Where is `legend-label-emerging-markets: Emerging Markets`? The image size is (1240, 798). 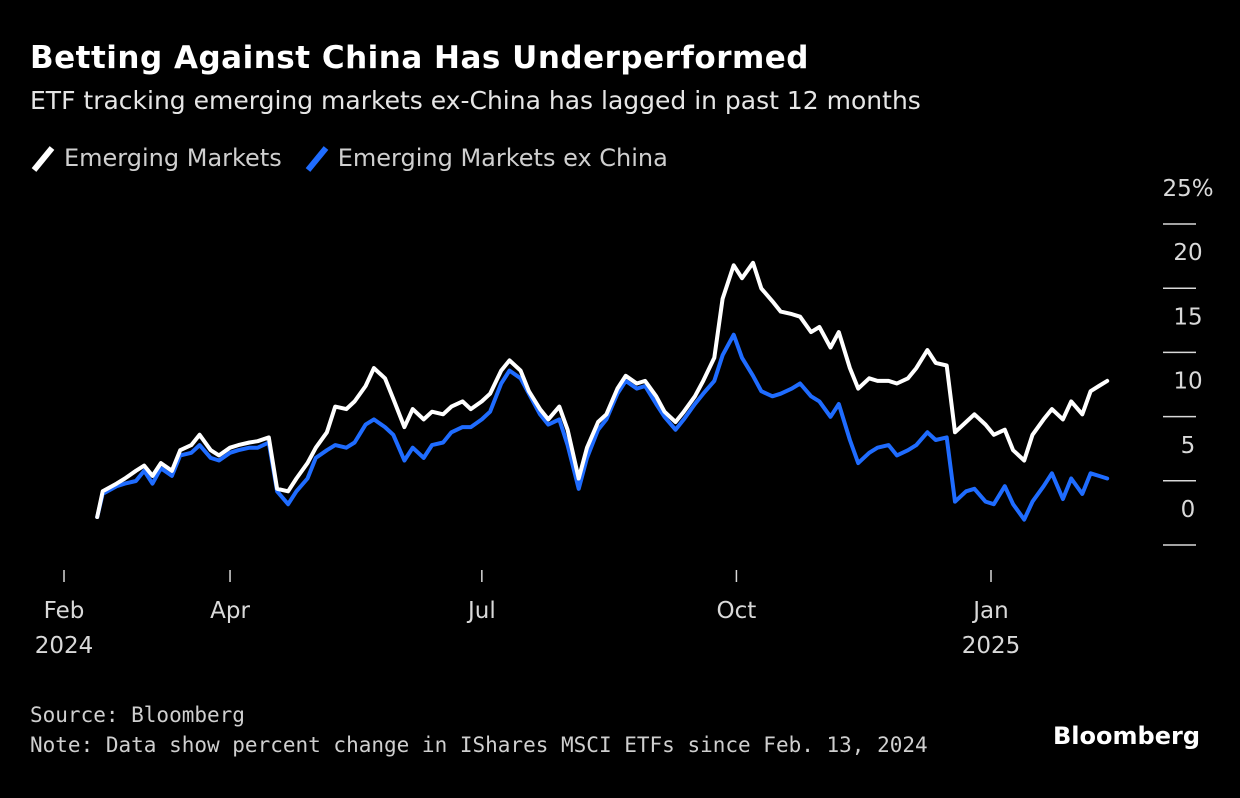 legend-label-emerging-markets: Emerging Markets is located at coordinates (173, 158).